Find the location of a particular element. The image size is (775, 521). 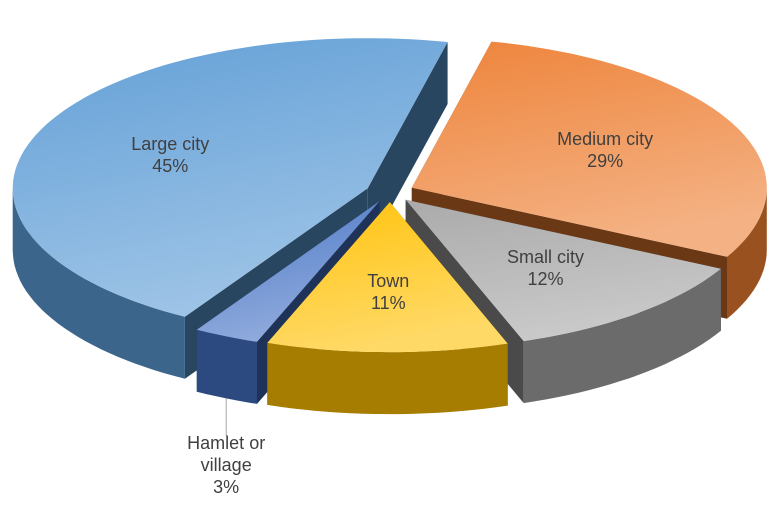

value-label: 3% is located at coordinates (226, 487).